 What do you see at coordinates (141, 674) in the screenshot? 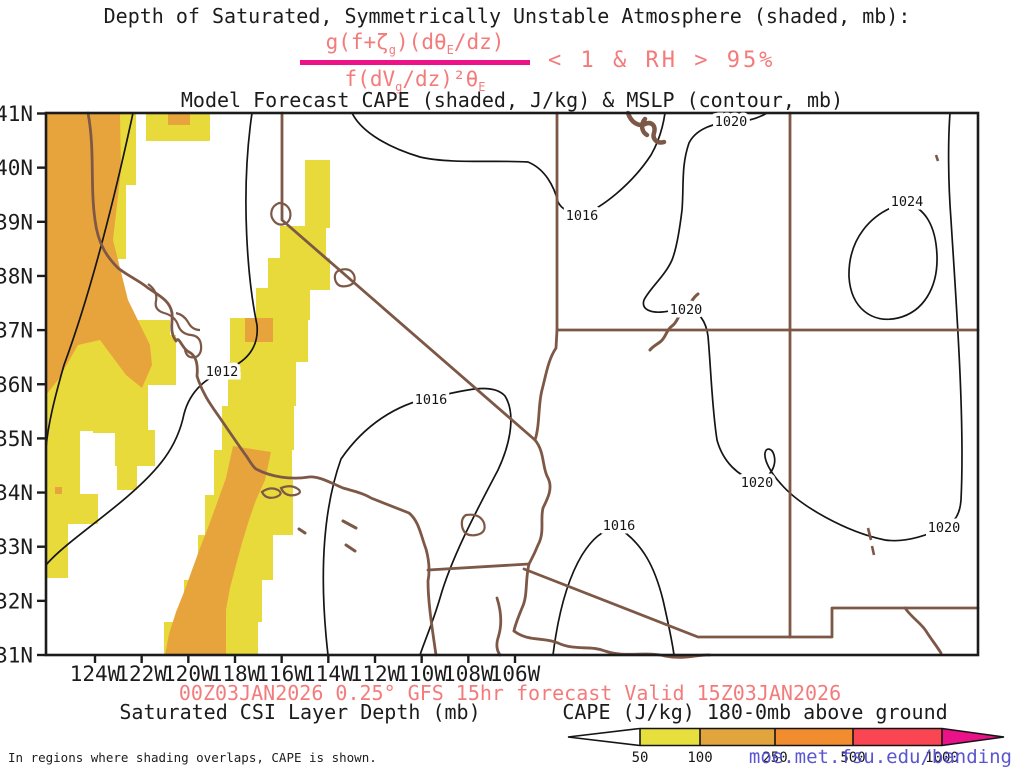
I see `svg-text: 122W` at bounding box center [141, 674].